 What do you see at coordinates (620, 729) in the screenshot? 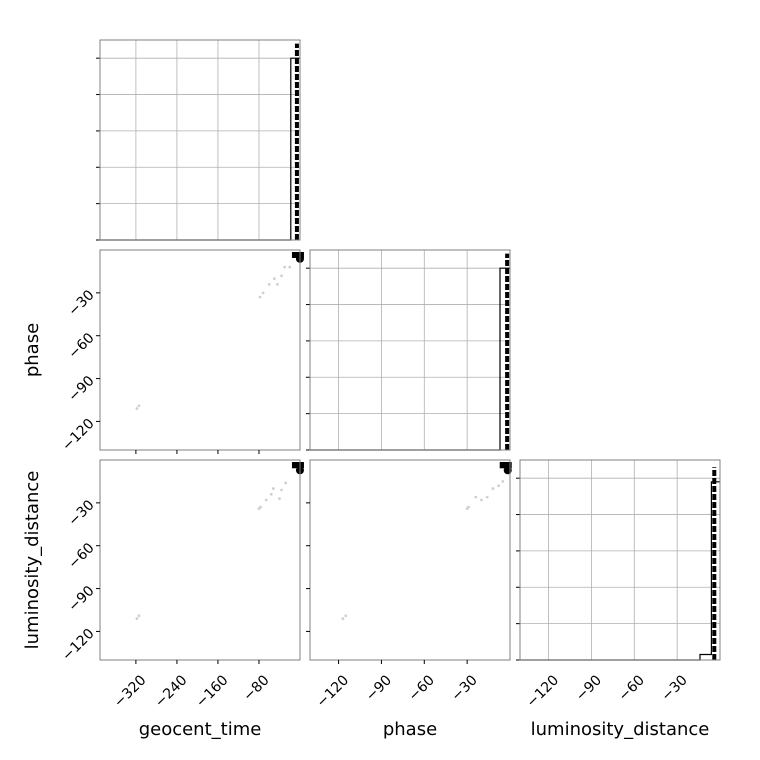
I see `x-axis-label-luminosity_distance: luminosity_distance` at bounding box center [620, 729].